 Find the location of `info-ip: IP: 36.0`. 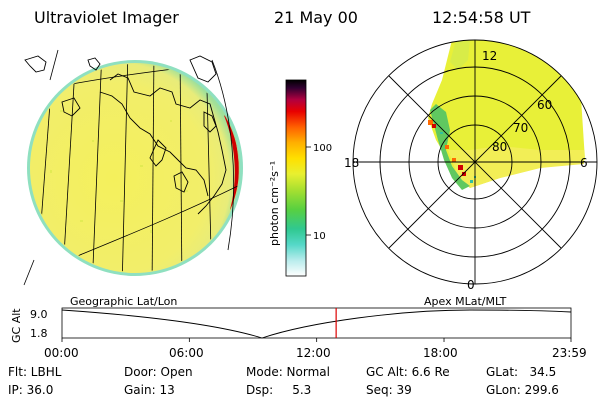

info-ip: IP: 36.0 is located at coordinates (31, 390).